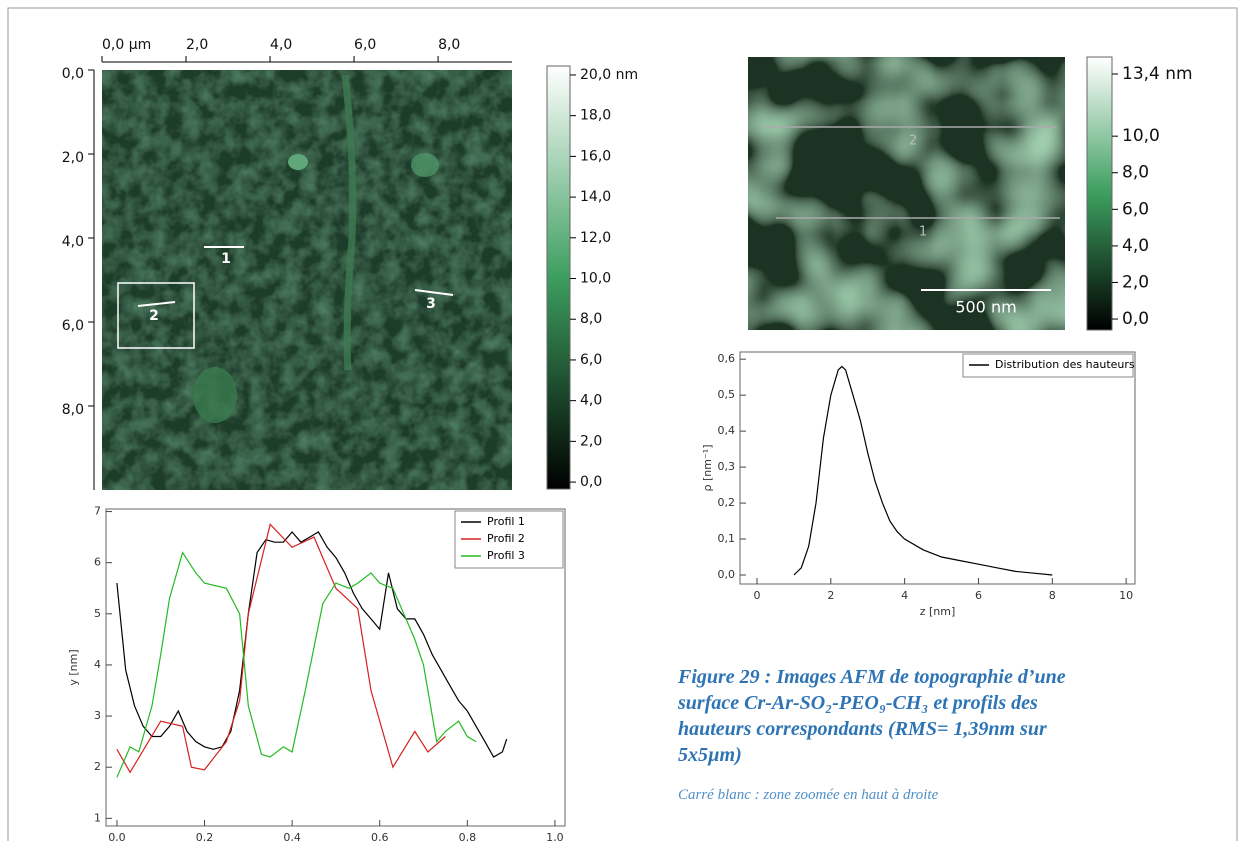  Describe the element at coordinates (97, 664) in the screenshot. I see `y-tick-label: 4` at that location.